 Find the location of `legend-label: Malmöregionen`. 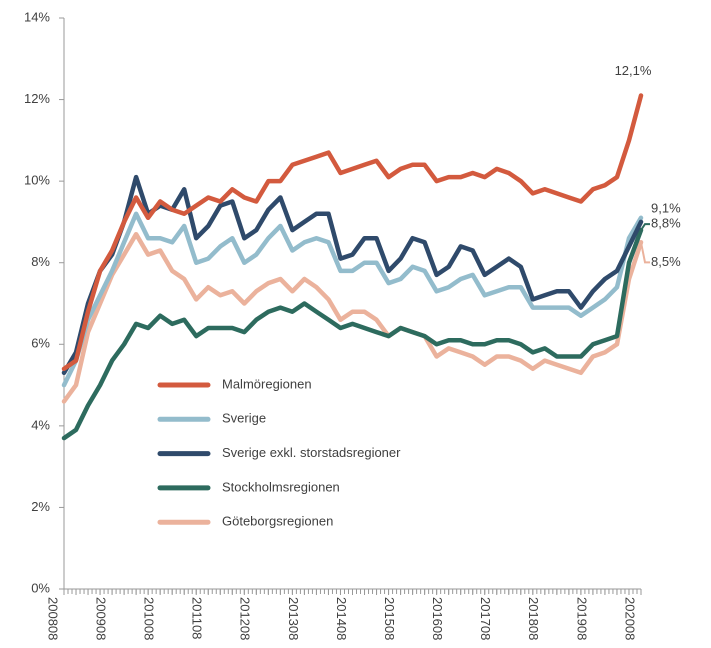

legend-label: Malmöregionen is located at coordinates (267, 383).